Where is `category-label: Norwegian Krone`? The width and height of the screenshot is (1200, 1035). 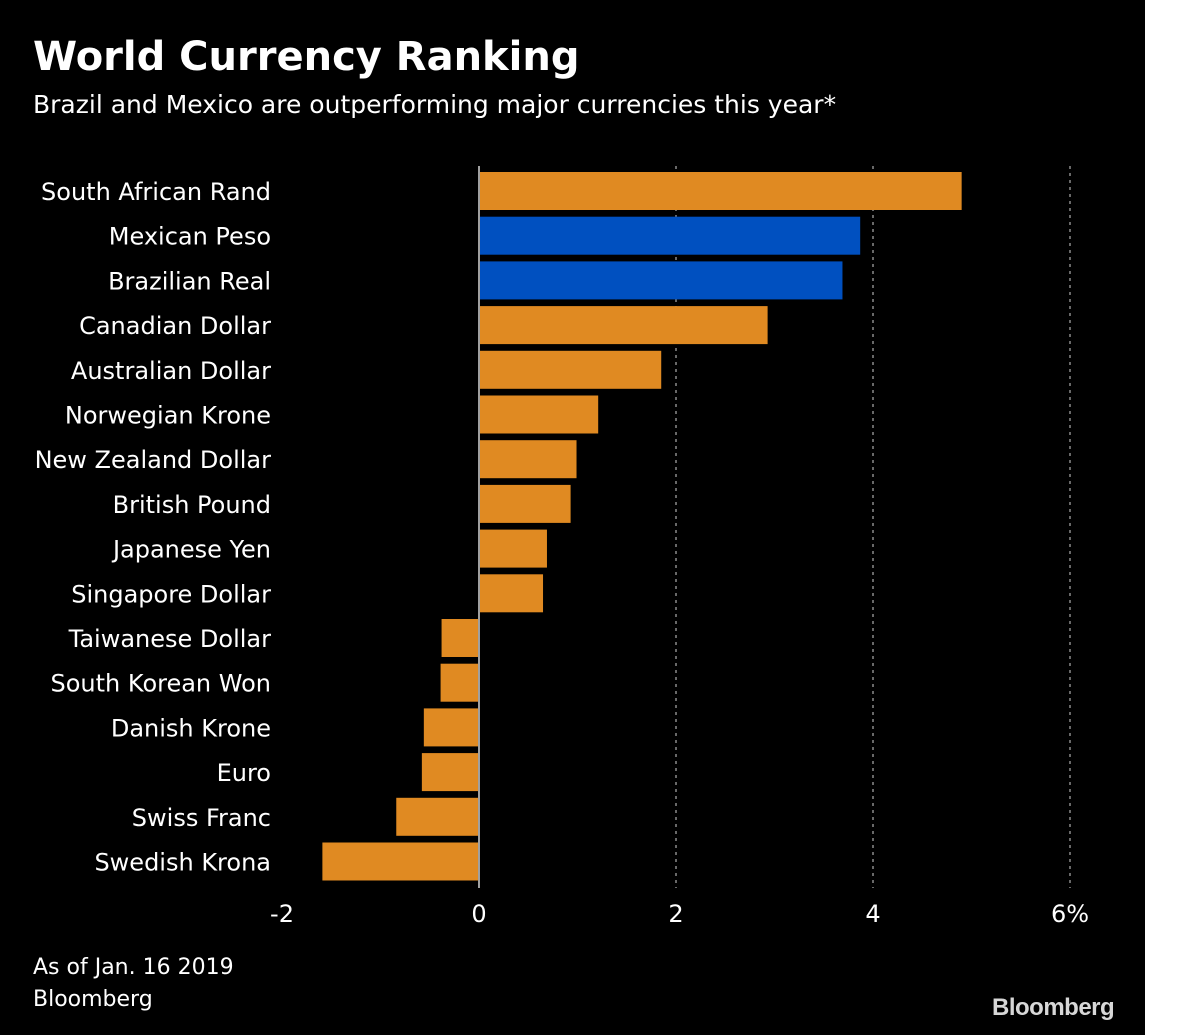 category-label: Norwegian Krone is located at coordinates (168, 416).